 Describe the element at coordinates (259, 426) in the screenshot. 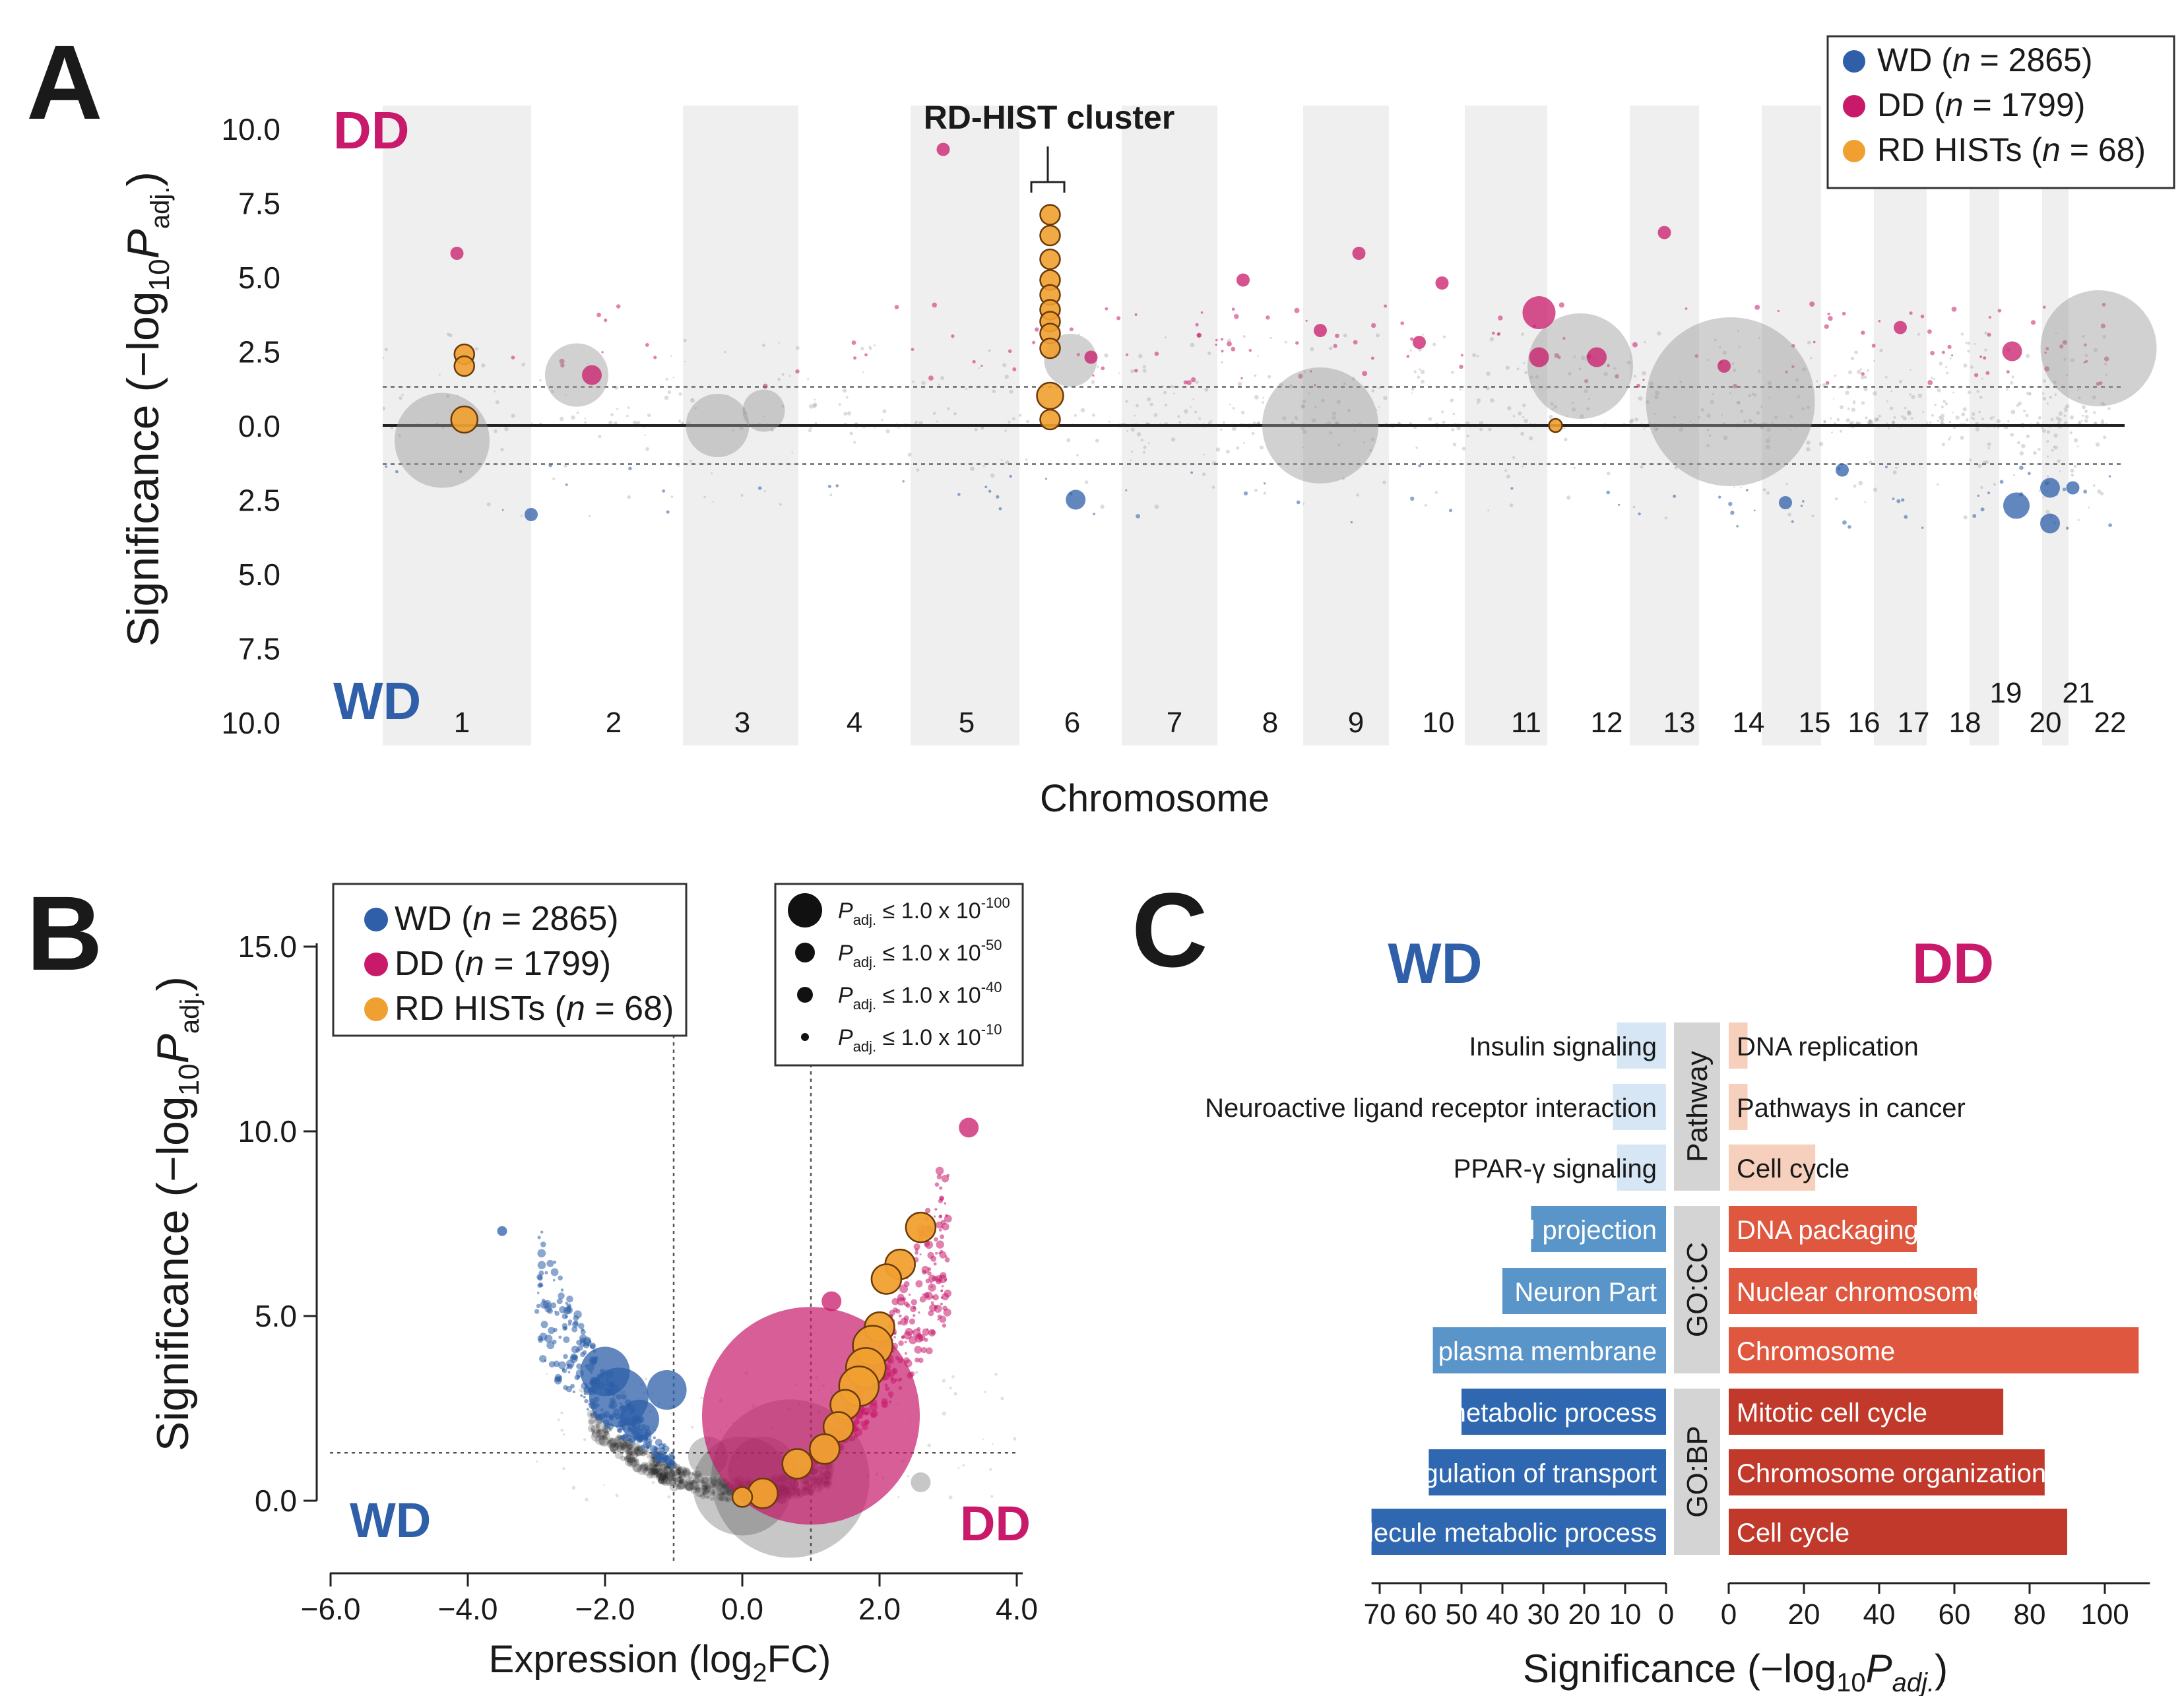

I see `panel-a-ytick-5: 0.0` at that location.